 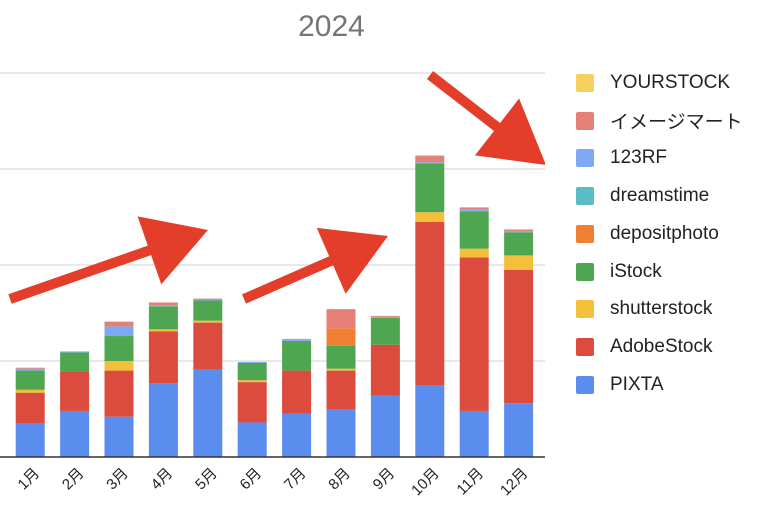 I want to click on legend-label: dreamstime, so click(x=660, y=196).